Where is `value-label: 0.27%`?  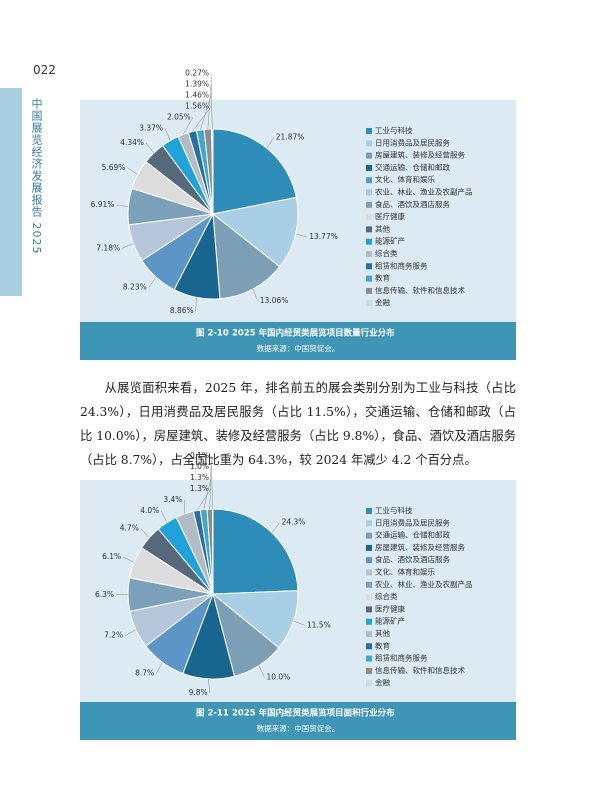
value-label: 0.27% is located at coordinates (197, 73).